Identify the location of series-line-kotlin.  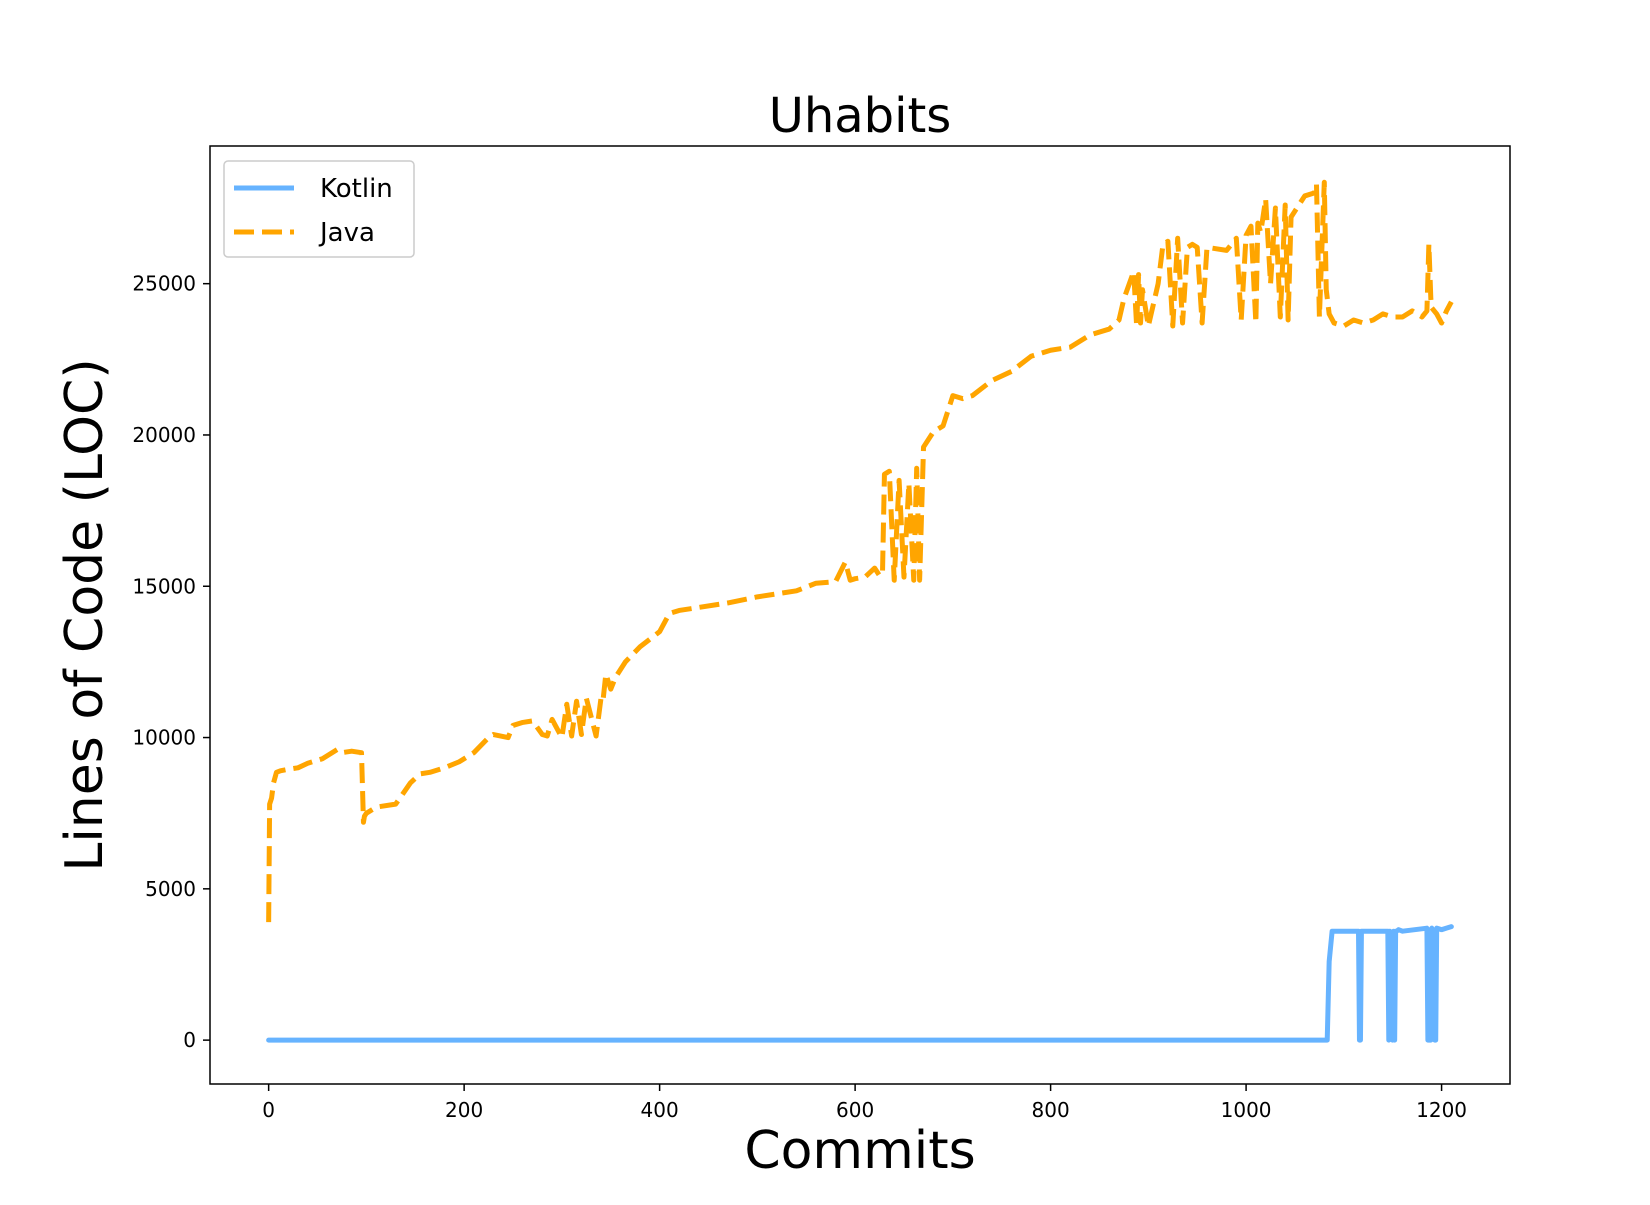
(860, 983).